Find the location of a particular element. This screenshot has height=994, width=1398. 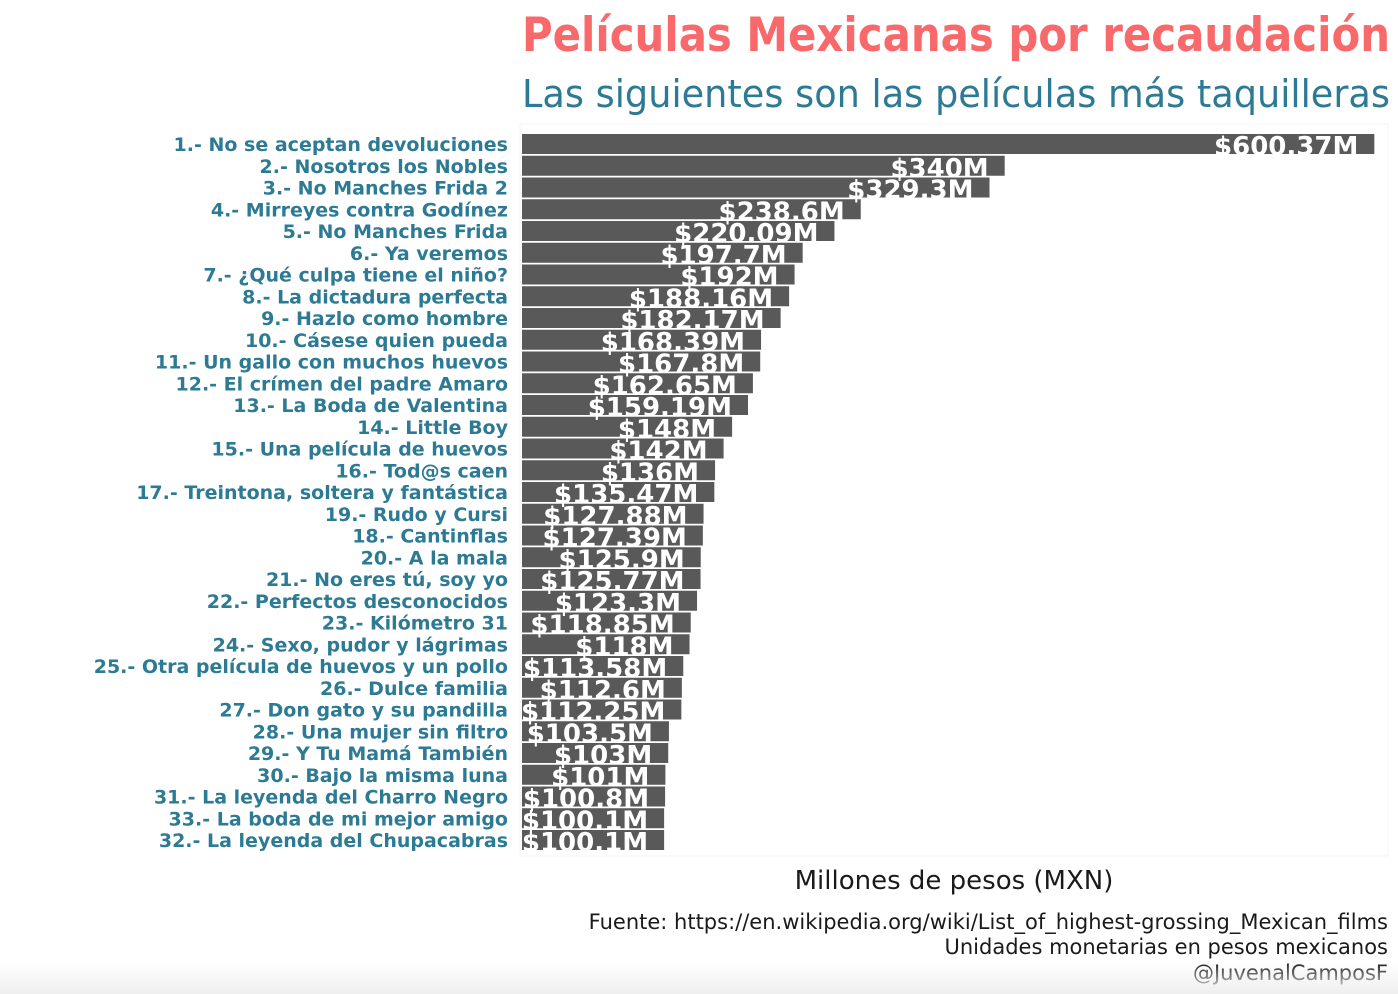

category-label: 16.- Tod@s caen is located at coordinates (421, 471).